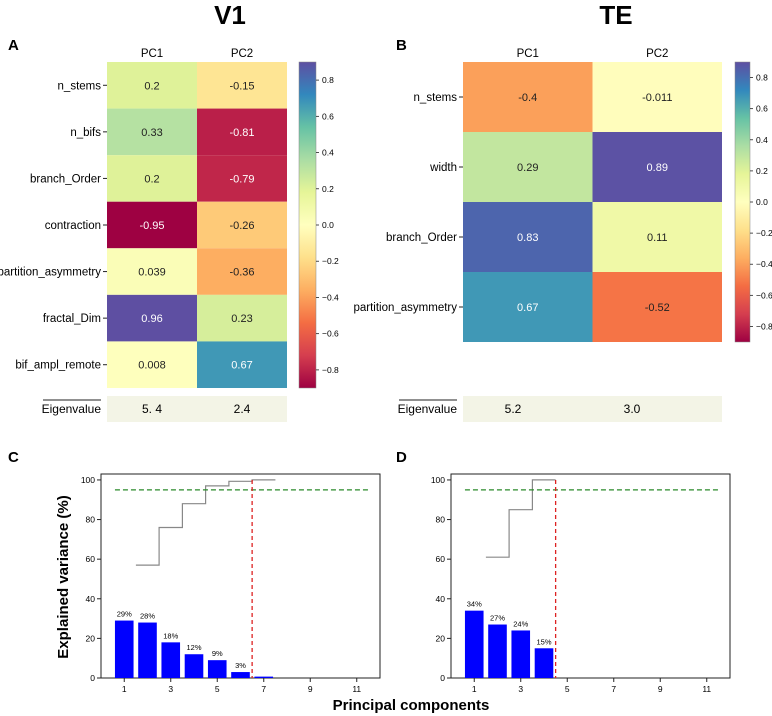 The image size is (772, 716). What do you see at coordinates (152, 273) in the screenshot?
I see `cell-value: 0.039` at bounding box center [152, 273].